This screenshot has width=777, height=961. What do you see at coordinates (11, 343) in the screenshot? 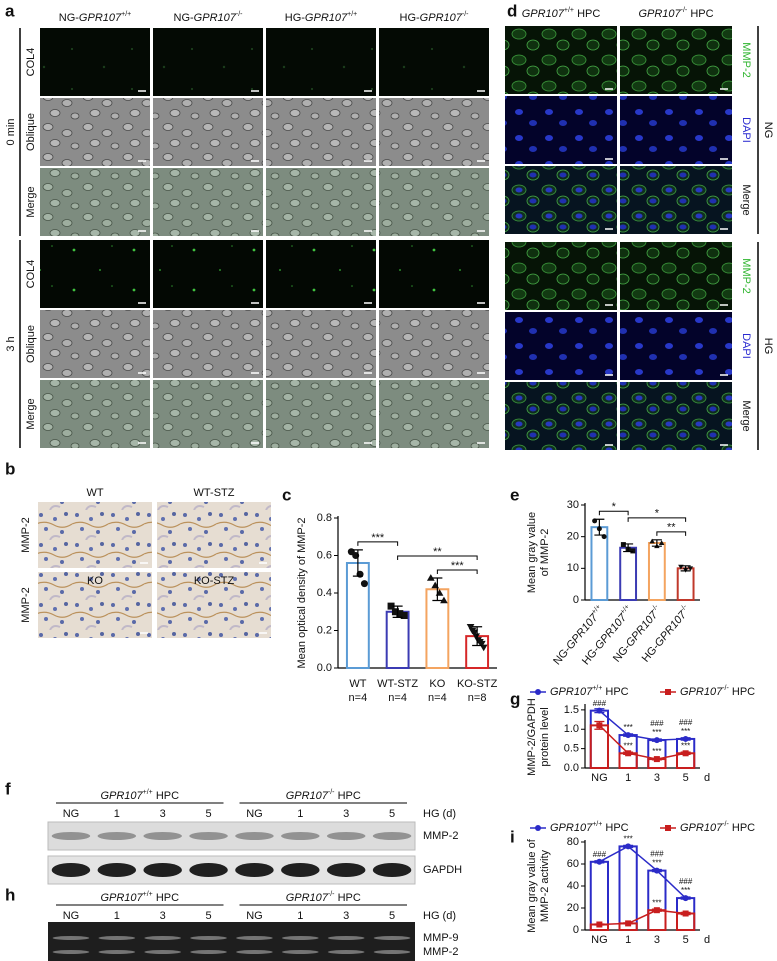
I see `group-label: 3 h` at bounding box center [11, 343].